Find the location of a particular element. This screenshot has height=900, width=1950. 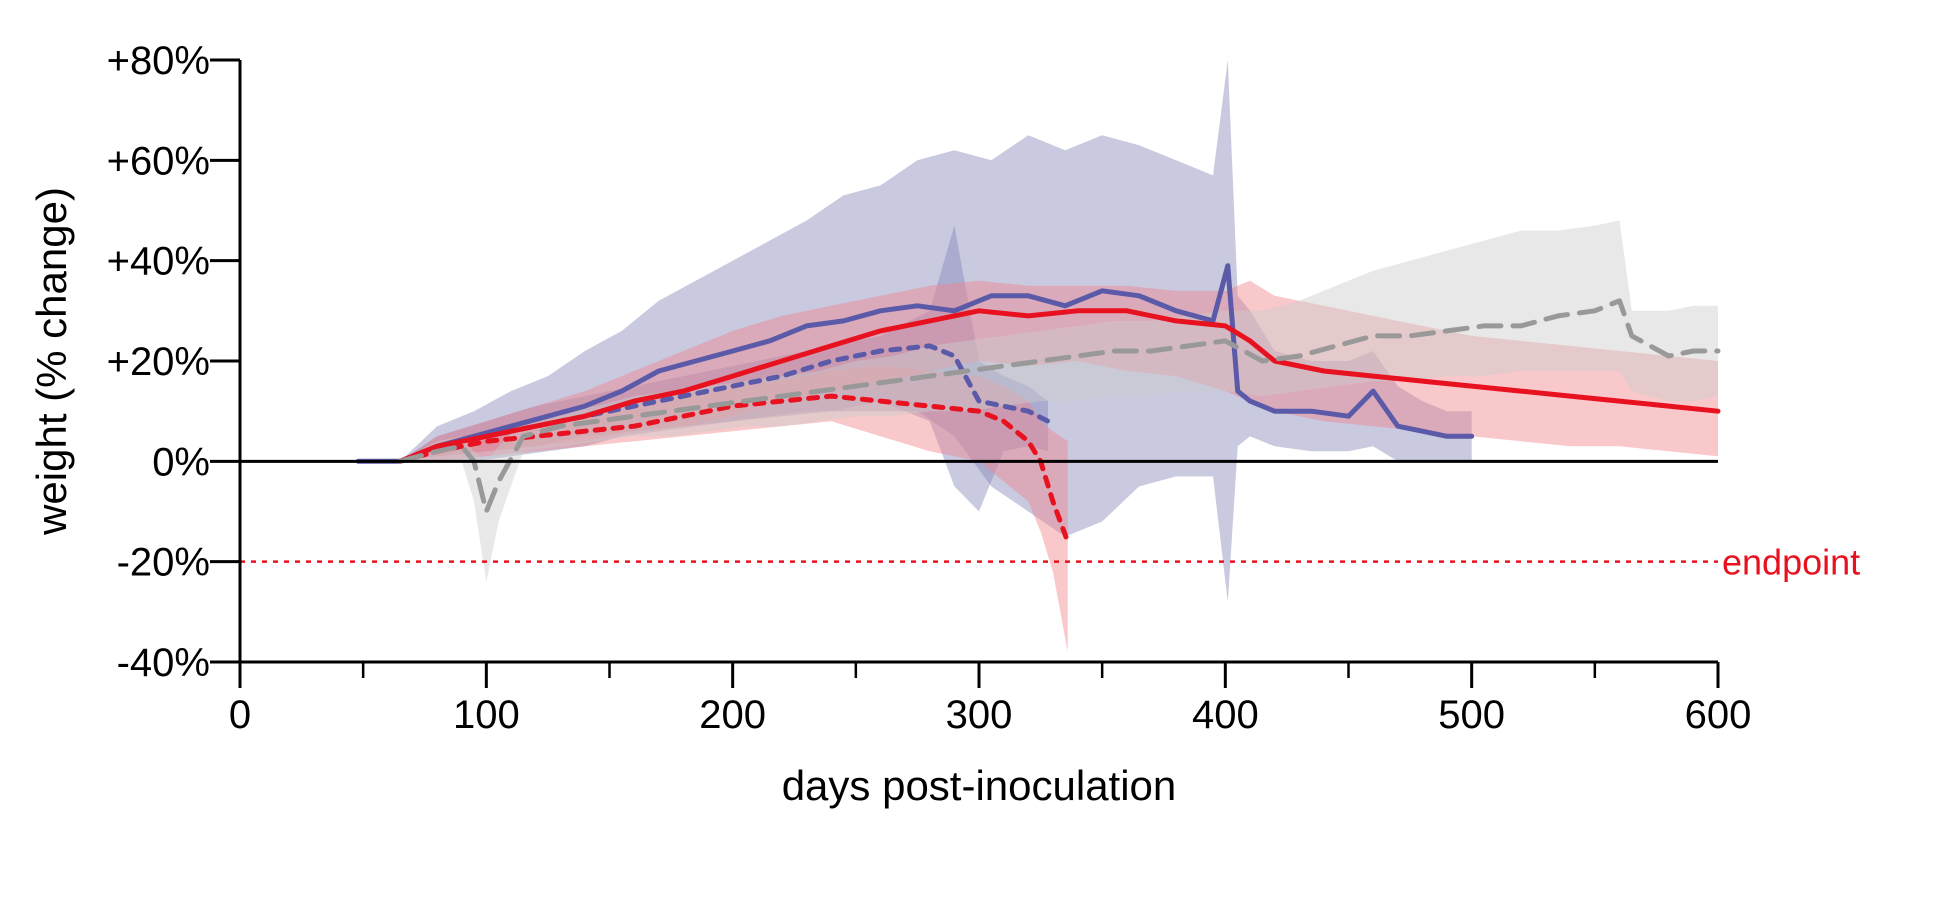

x-tick-label: 300 is located at coordinates (979, 715).